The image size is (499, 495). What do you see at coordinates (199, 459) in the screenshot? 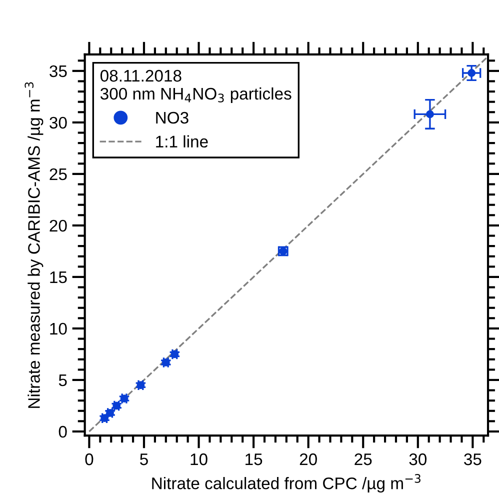
I see `x-tick-label: 10` at bounding box center [199, 459].